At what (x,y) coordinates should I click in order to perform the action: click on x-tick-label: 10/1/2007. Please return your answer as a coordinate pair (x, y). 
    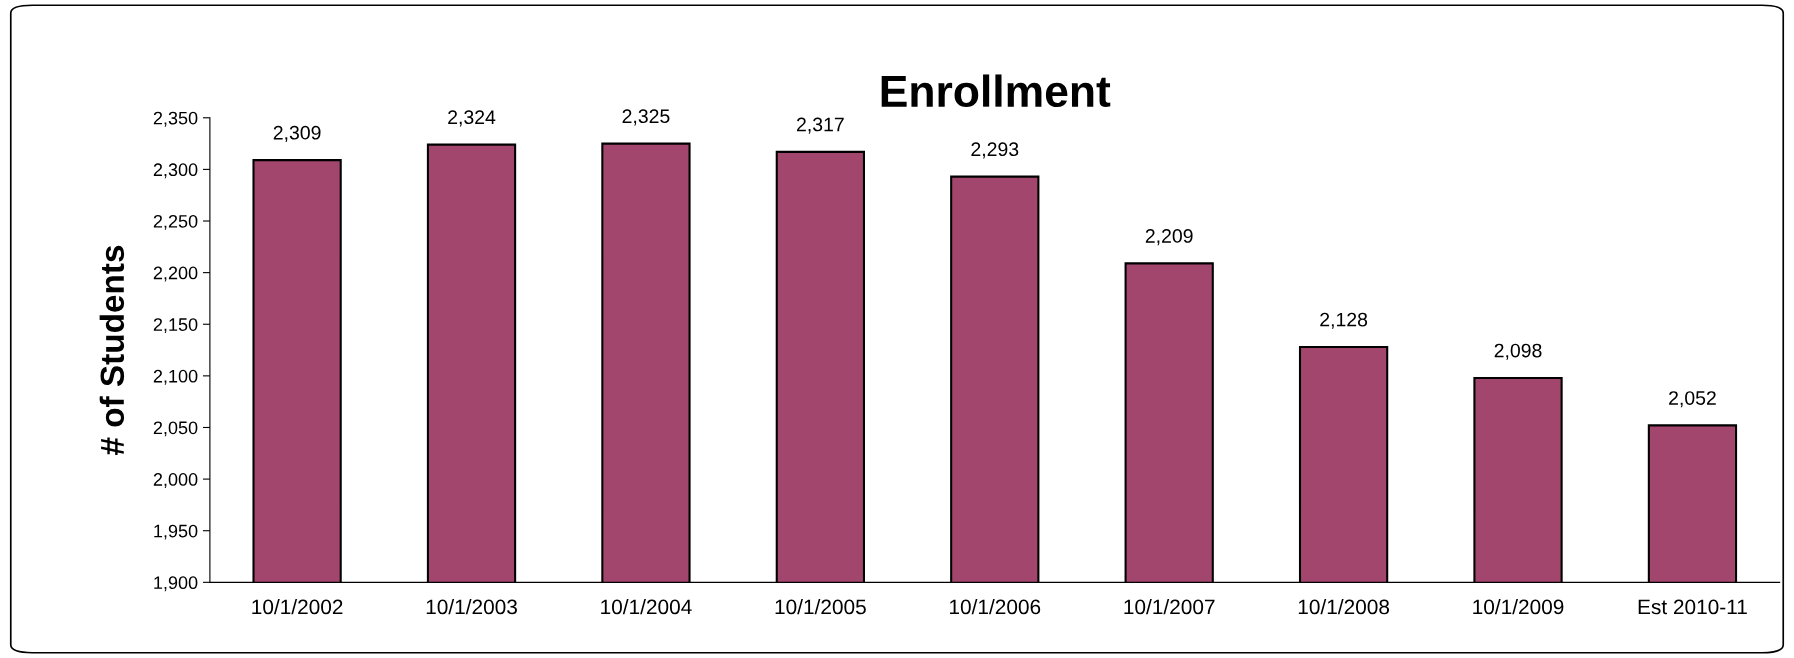
    Looking at the image, I should click on (1169, 607).